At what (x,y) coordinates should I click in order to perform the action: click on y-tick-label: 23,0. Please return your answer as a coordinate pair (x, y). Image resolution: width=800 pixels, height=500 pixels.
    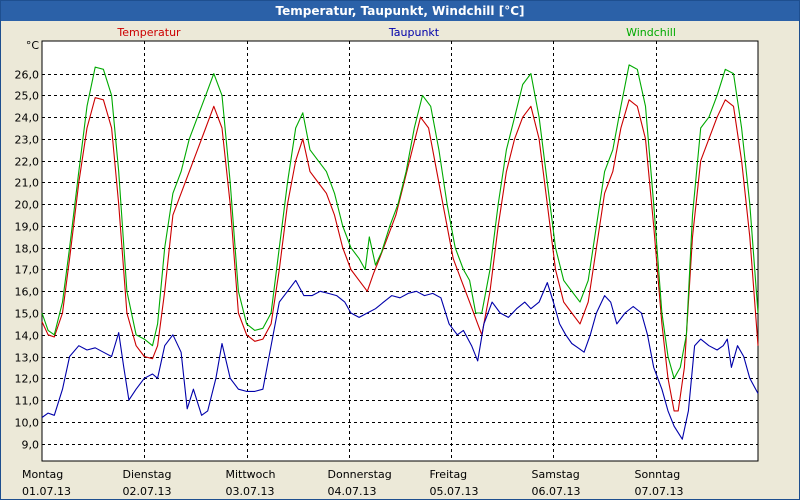
    Looking at the image, I should click on (27, 140).